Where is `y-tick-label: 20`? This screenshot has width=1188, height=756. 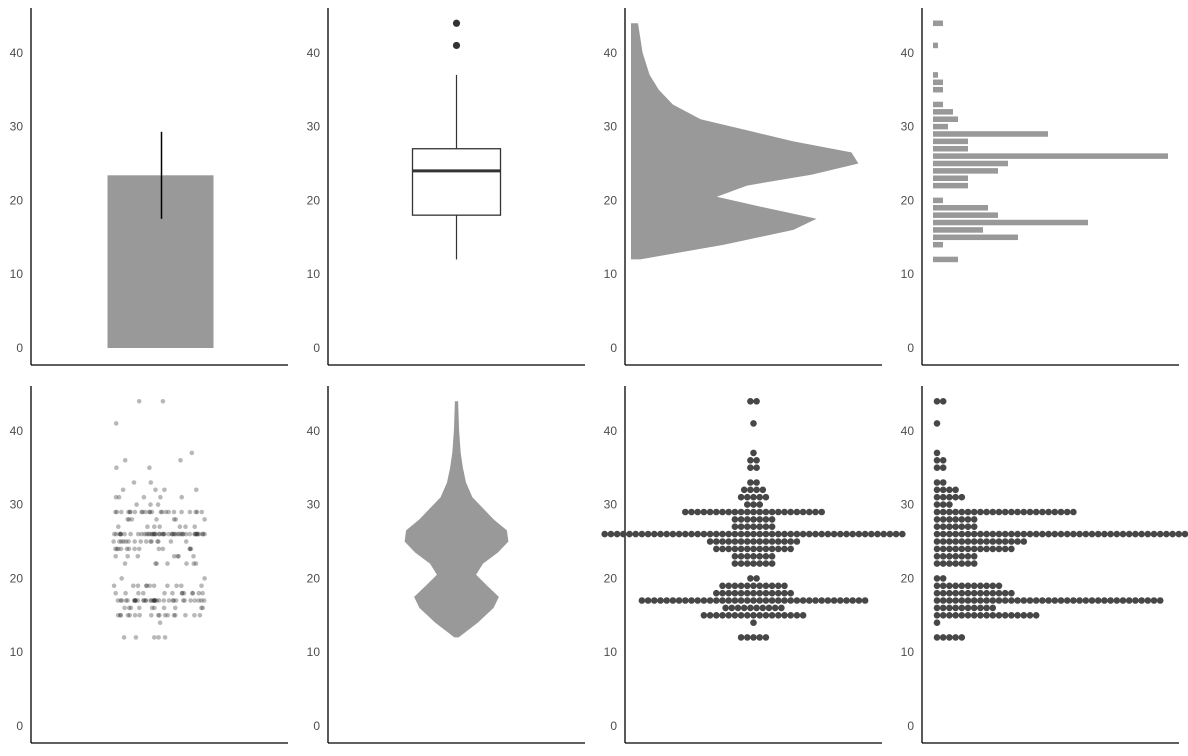
y-tick-label: 20 is located at coordinates (908, 578).